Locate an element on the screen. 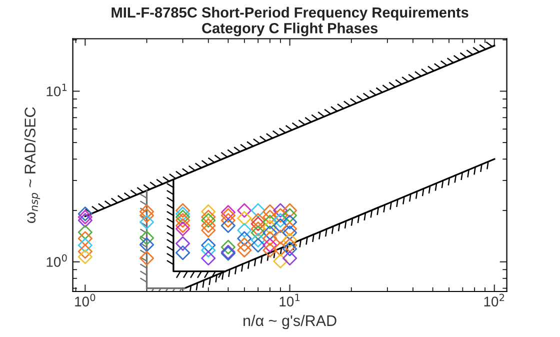 Image resolution: width=560 pixels, height=337 pixels. y-axis-title: ω$_{nsp}$ ~ RAD/SEC is located at coordinates (32, 165).